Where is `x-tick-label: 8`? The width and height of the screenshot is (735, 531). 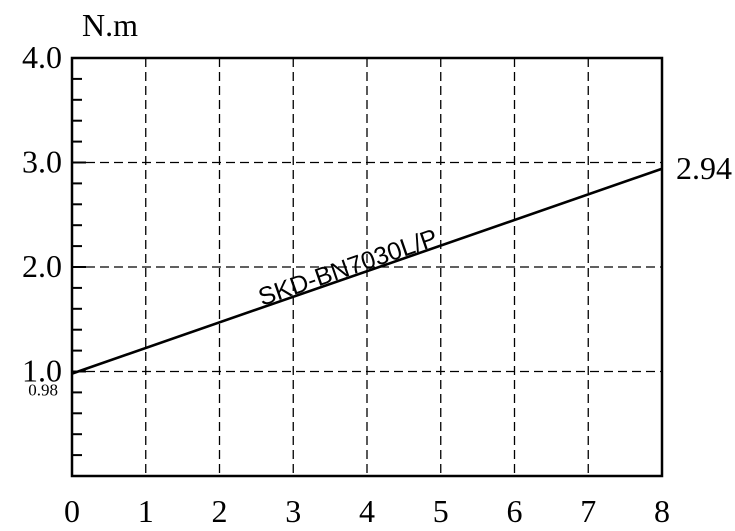 x-tick-label: 8 is located at coordinates (662, 511).